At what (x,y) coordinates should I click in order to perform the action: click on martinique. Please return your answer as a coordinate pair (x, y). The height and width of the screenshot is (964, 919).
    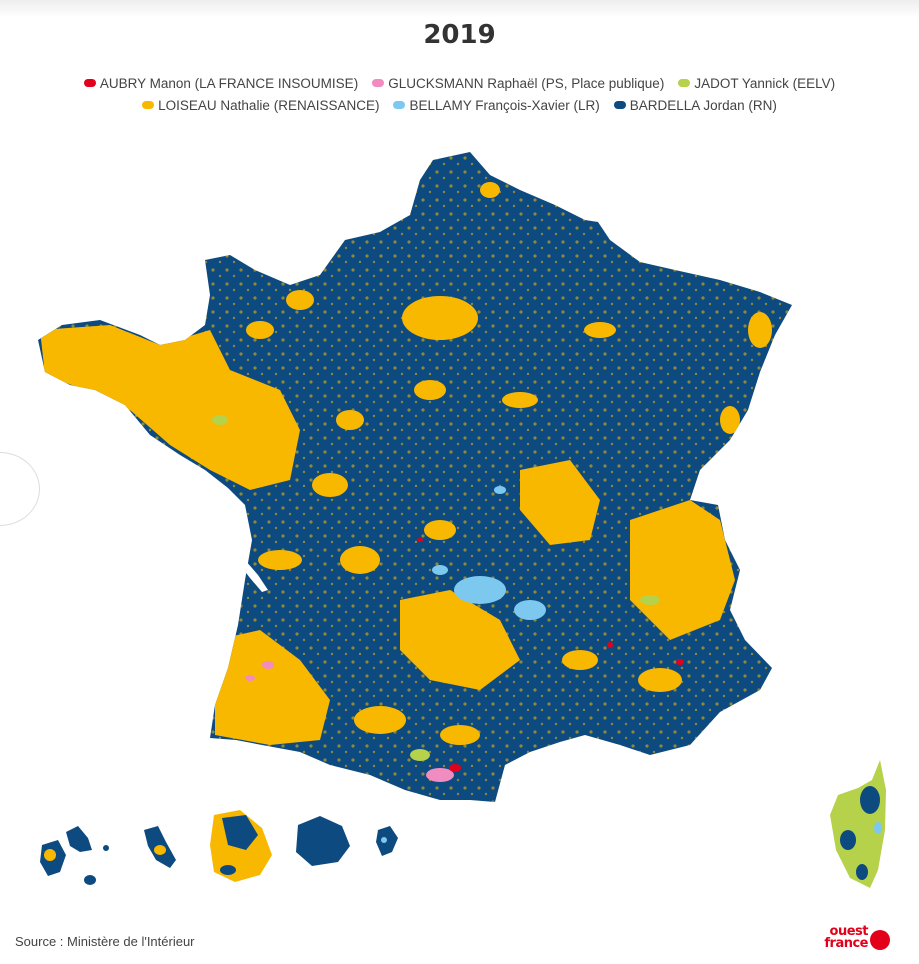
    Looking at the image, I should click on (160, 847).